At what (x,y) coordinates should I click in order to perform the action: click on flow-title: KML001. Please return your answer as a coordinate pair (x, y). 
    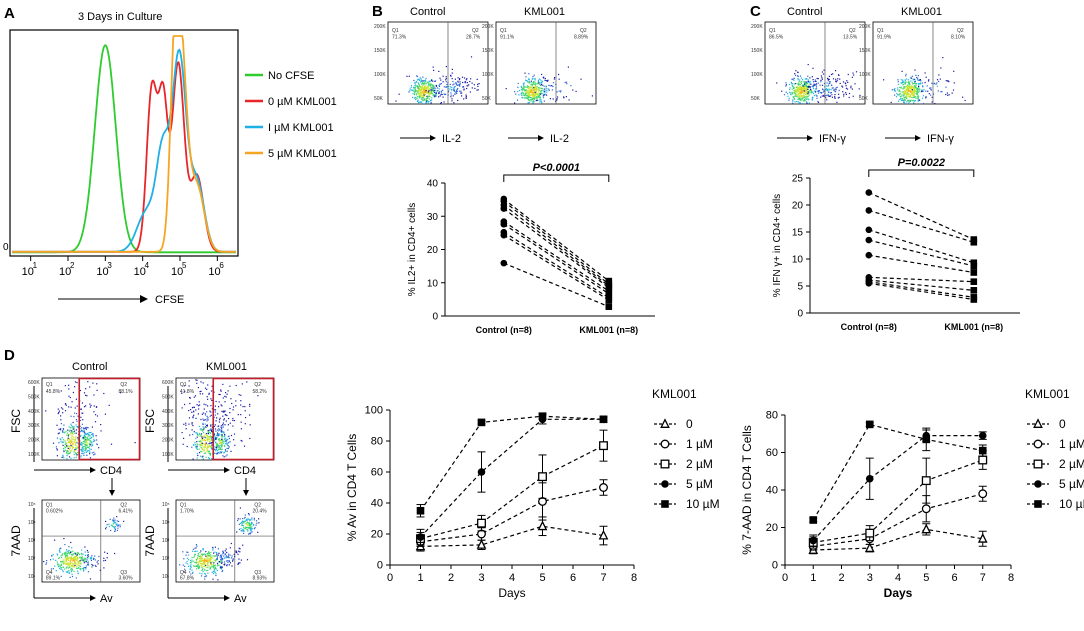
    Looking at the image, I should click on (544, 12).